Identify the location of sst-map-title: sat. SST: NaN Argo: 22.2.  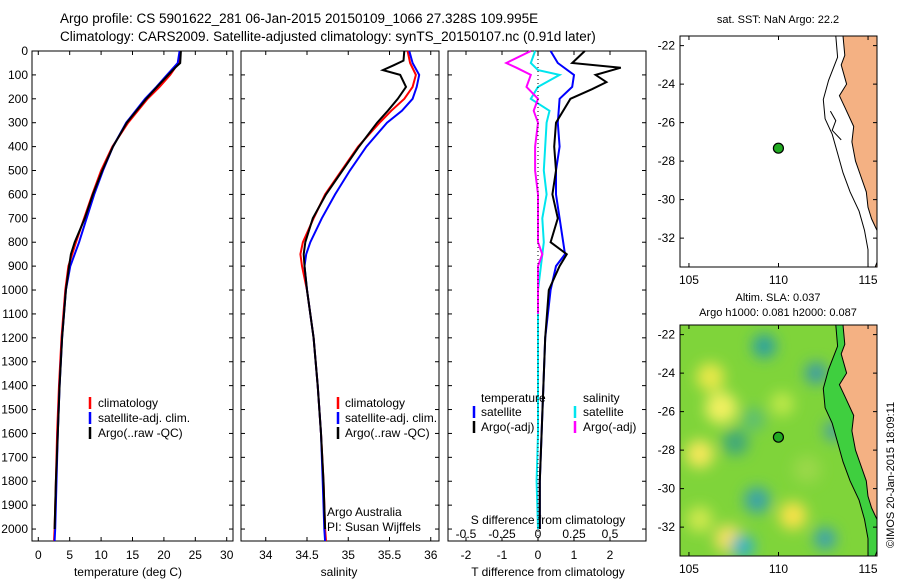
(778, 20).